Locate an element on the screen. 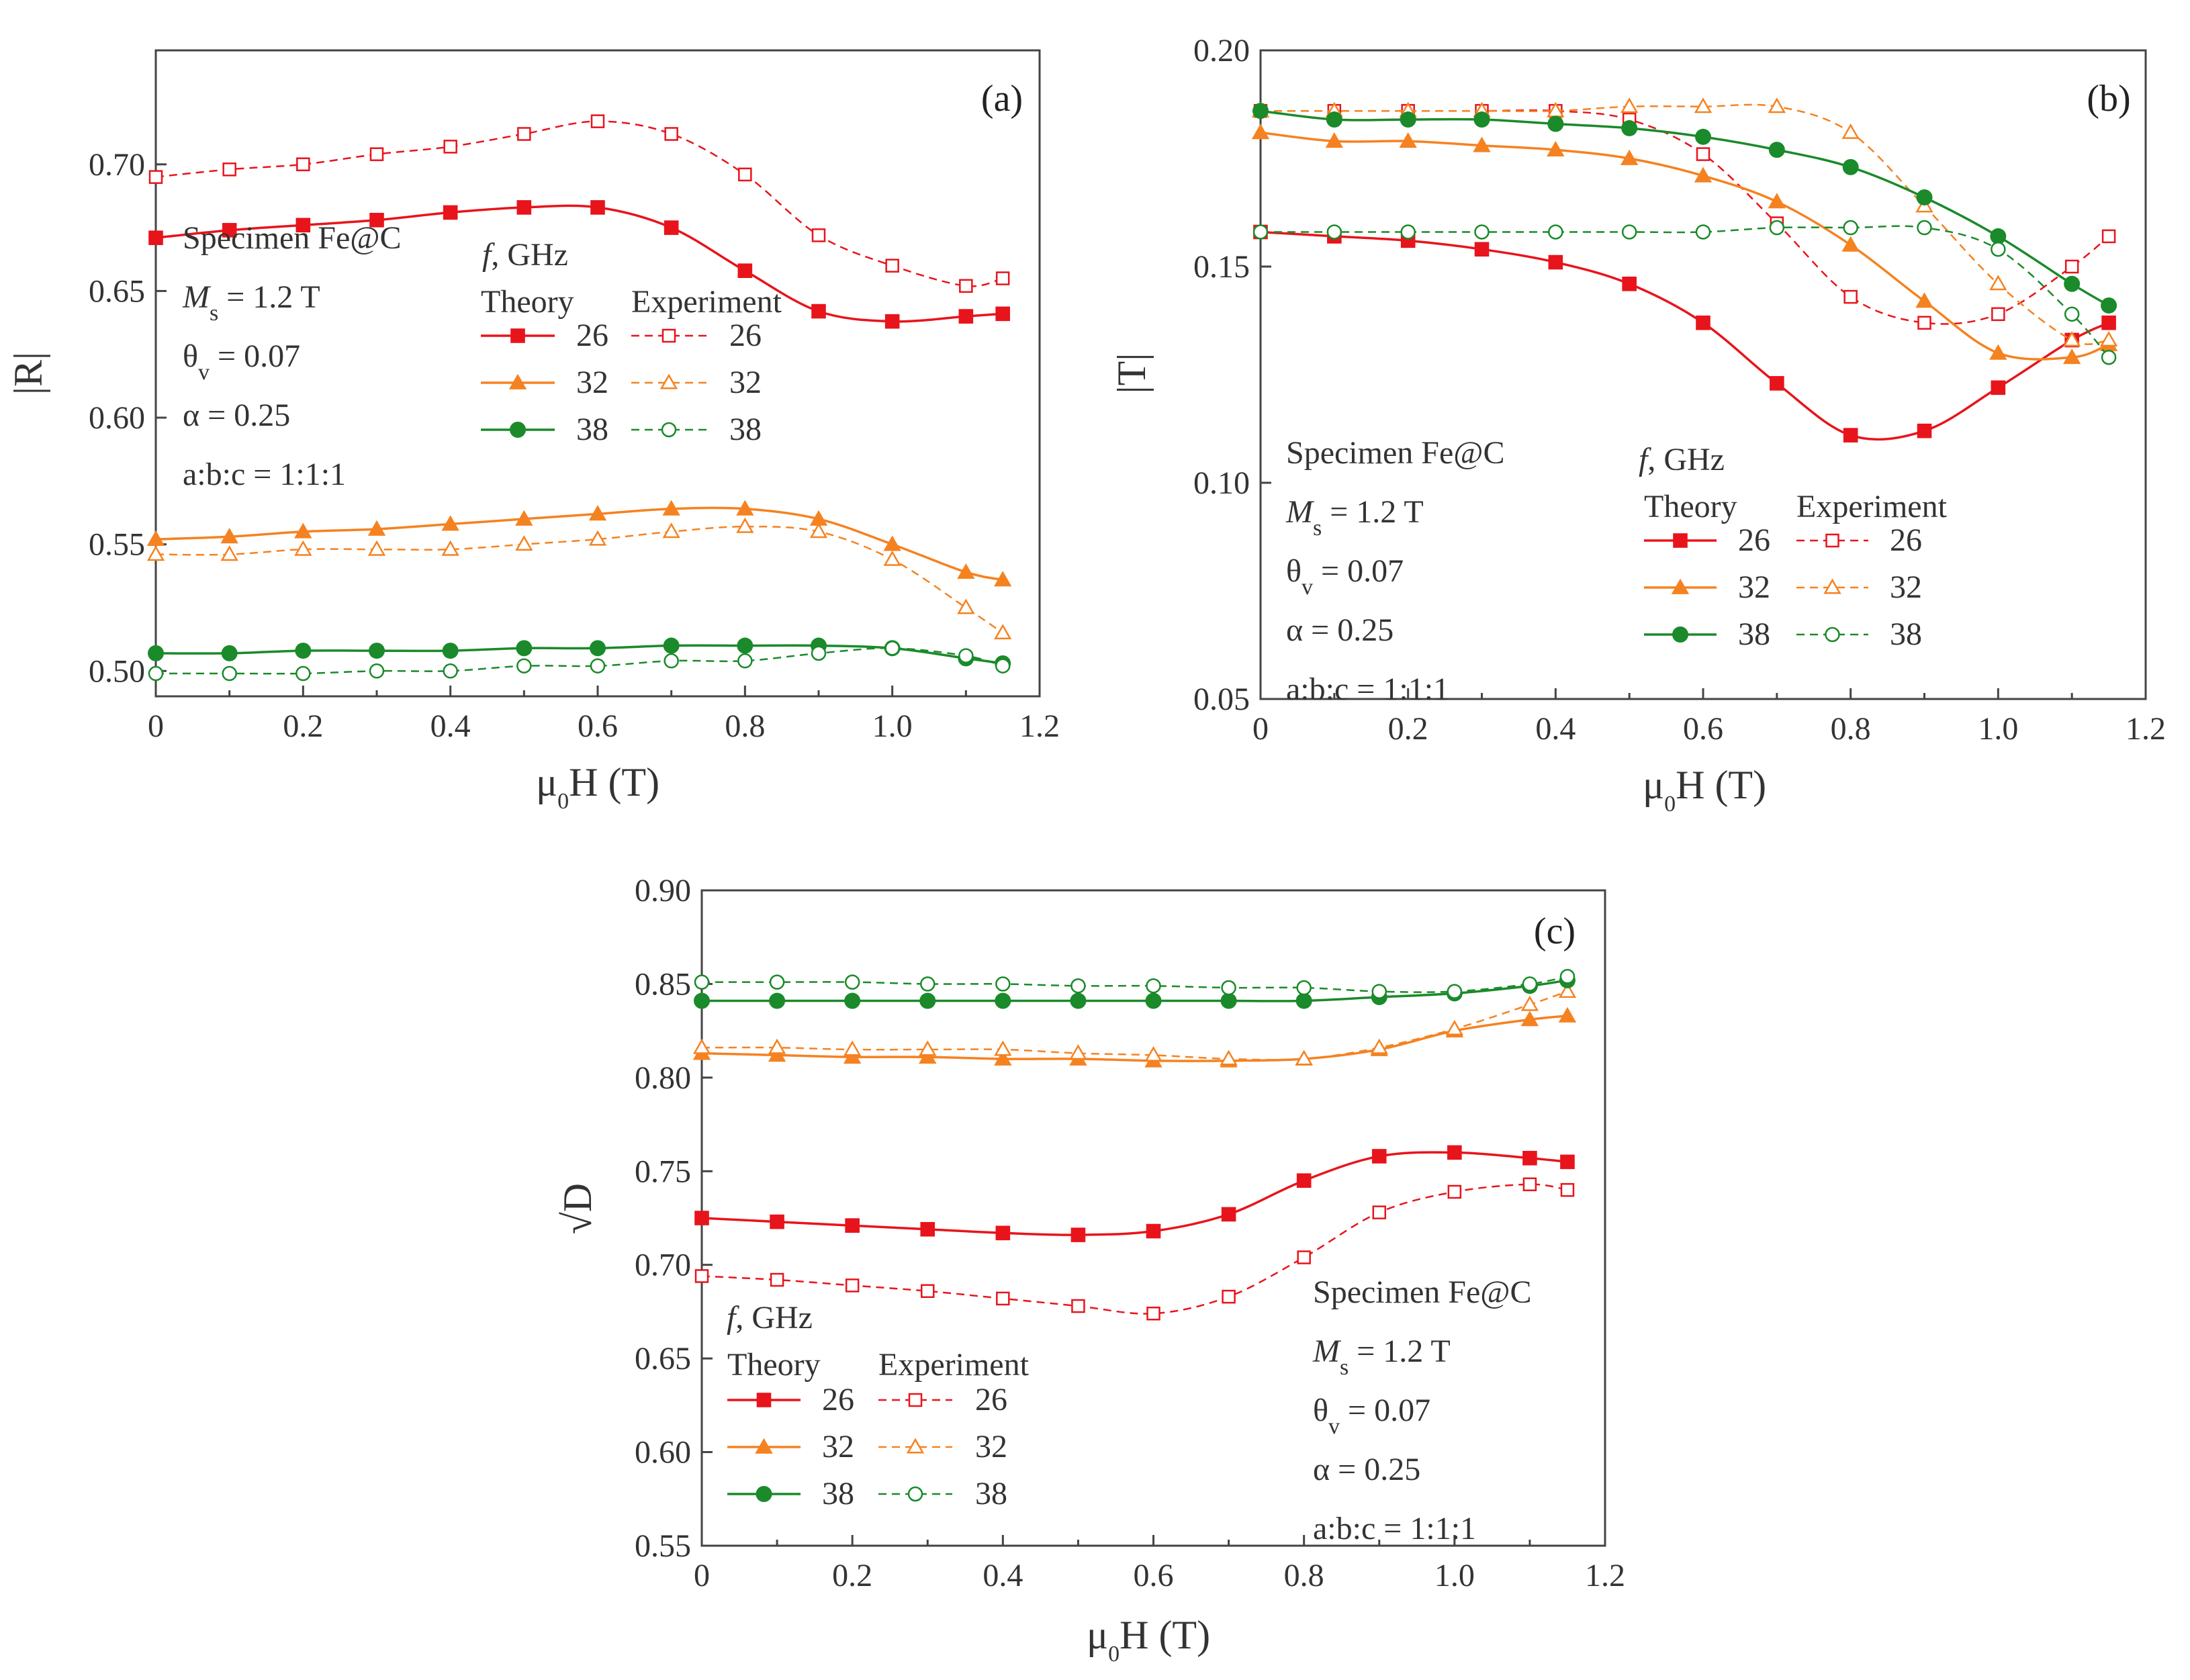  info-theta: θv = 0.07 is located at coordinates (242, 361).